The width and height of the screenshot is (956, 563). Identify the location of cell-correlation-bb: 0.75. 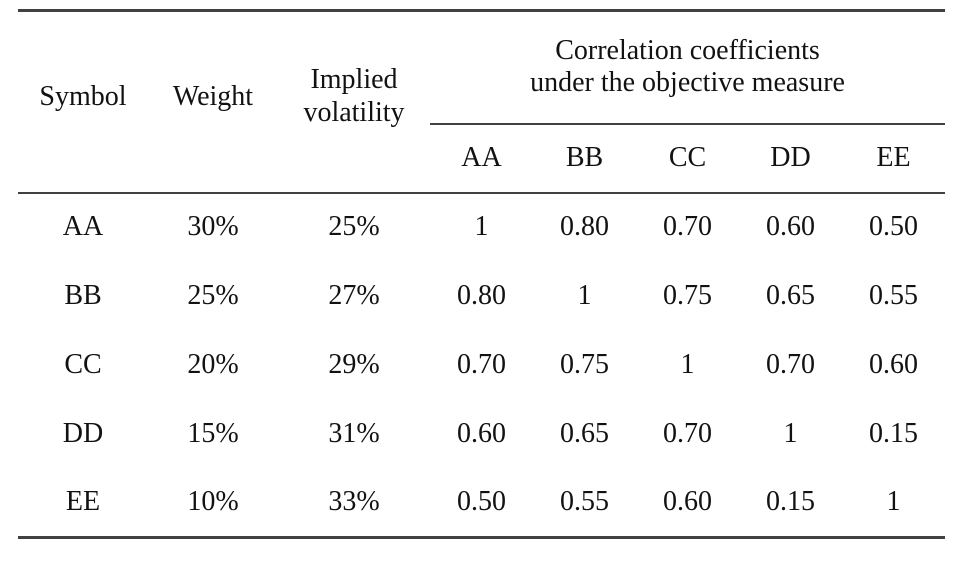
(584, 364).